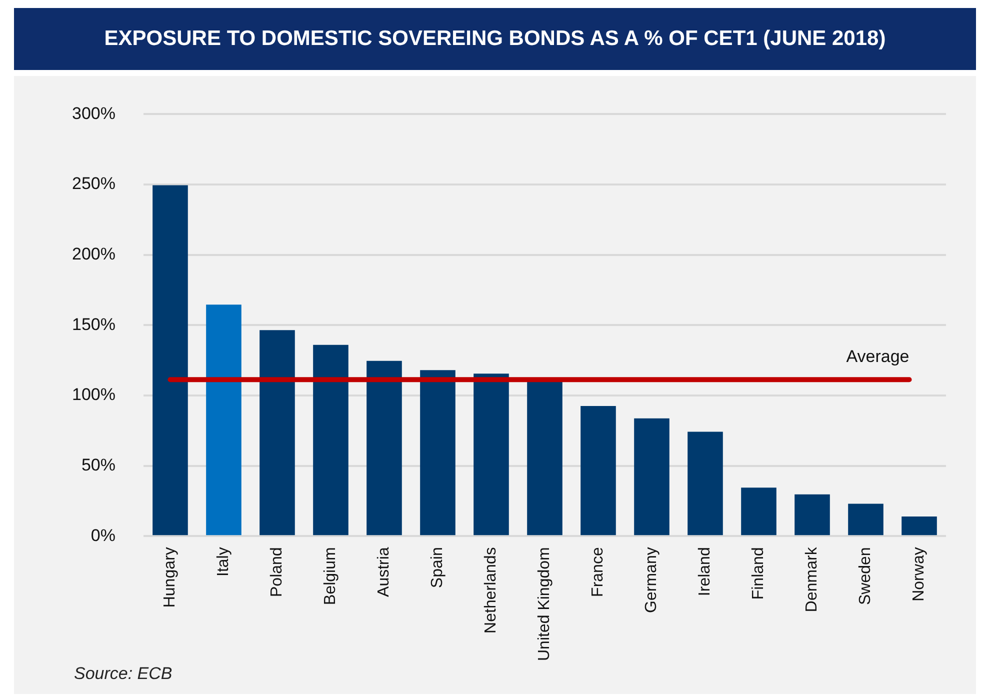  Describe the element at coordinates (437, 567) in the screenshot. I see `x-tick-label: Spain` at that location.